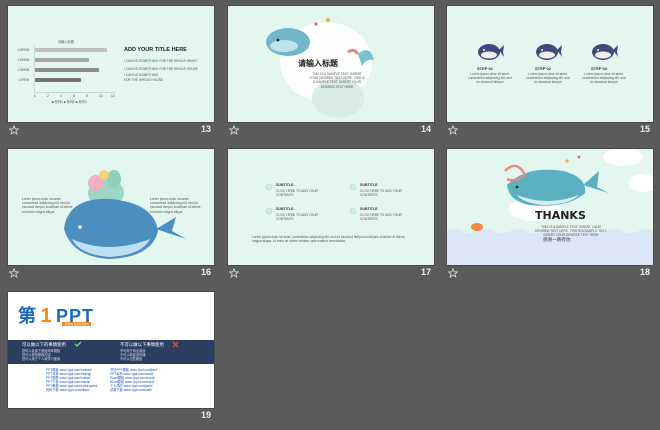  I want to click on whale-island-illustration, so click(125, 214).